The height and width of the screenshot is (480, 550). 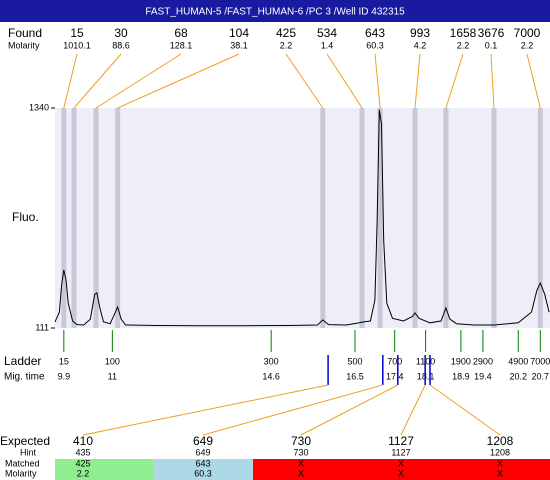 What do you see at coordinates (491, 33) in the screenshot?
I see `found-size: 3676` at bounding box center [491, 33].